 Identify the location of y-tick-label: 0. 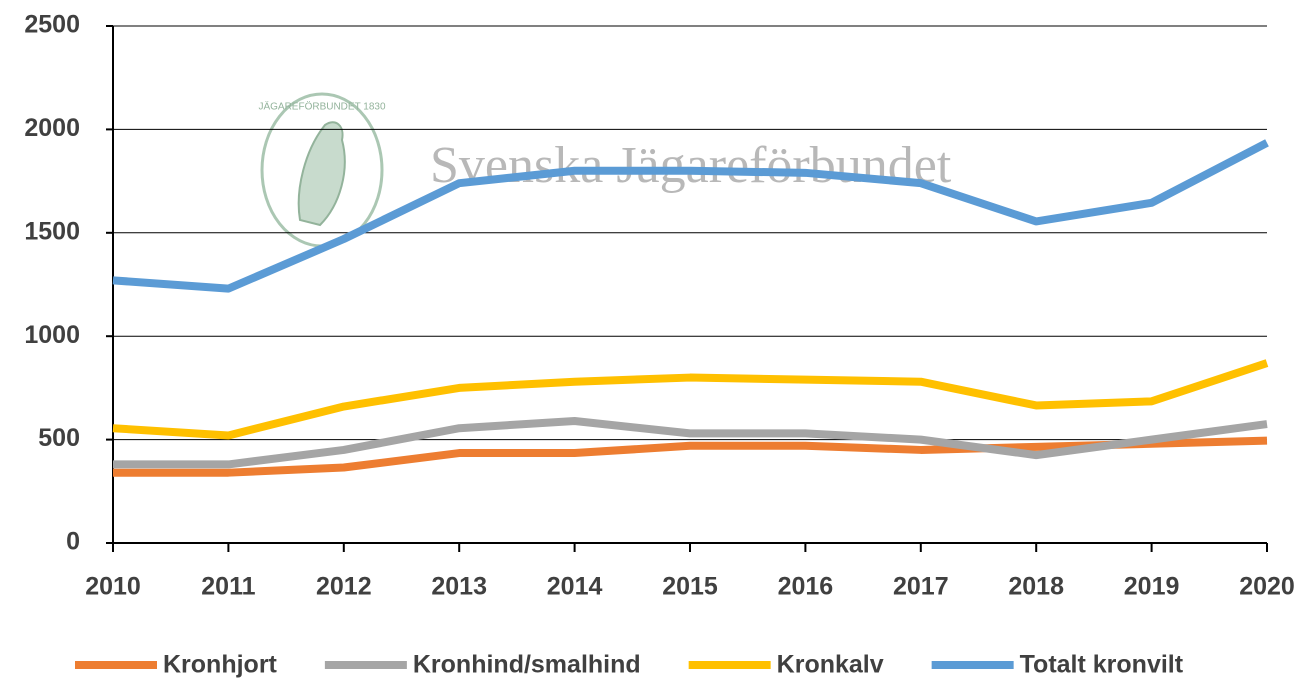
(73, 542).